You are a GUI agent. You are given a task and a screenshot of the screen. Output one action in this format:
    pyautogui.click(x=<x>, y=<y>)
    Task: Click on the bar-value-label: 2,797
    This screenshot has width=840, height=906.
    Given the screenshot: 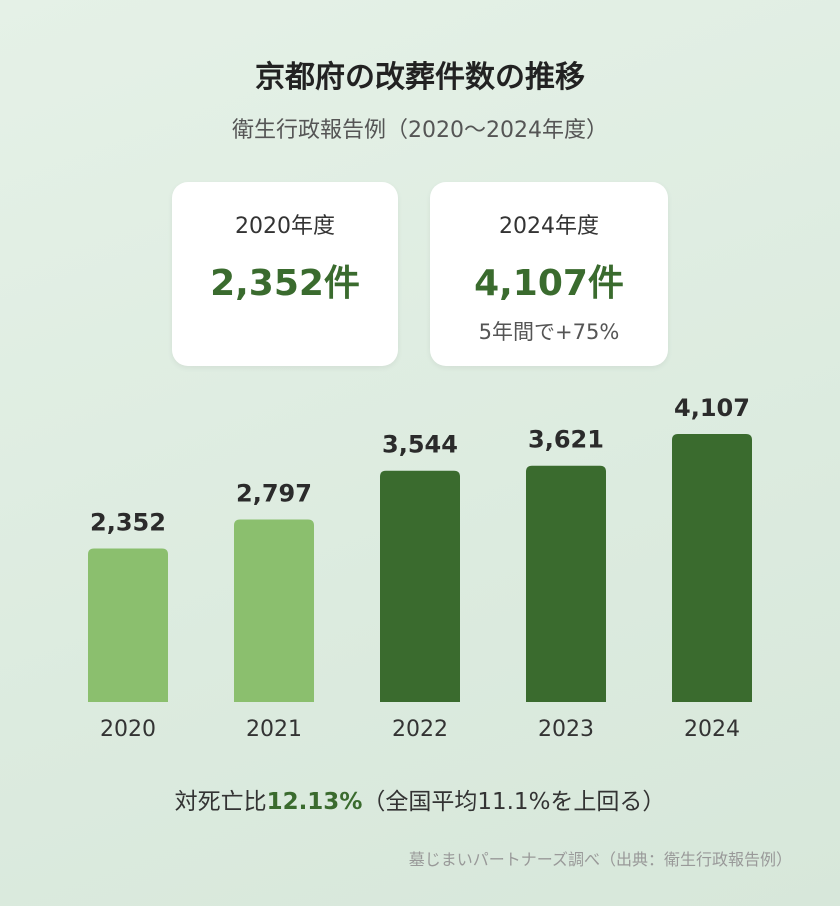 What is the action you would take?
    pyautogui.click(x=274, y=493)
    